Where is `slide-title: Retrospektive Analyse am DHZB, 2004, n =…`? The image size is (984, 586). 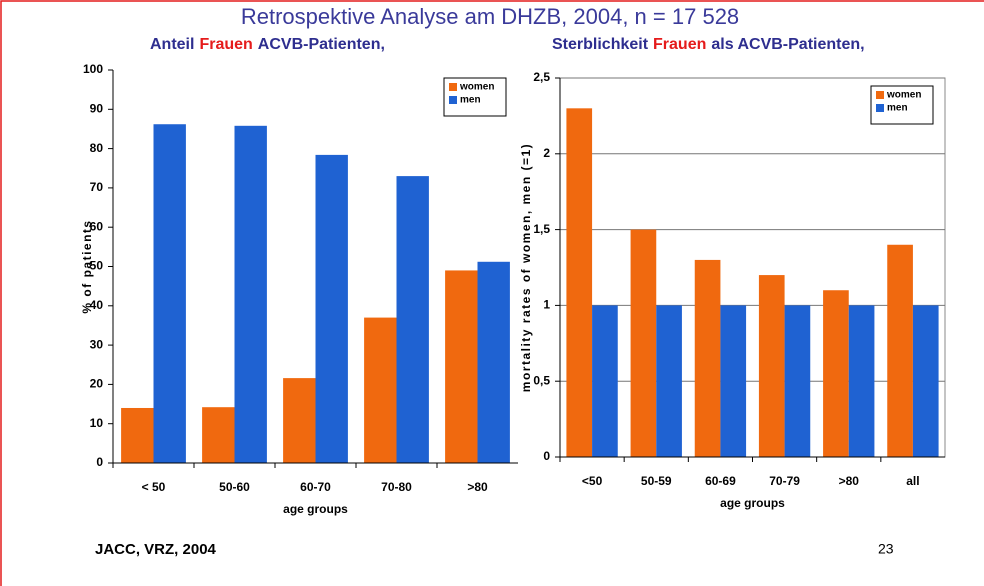
slide-title: Retrospektive Analyse am DHZB, 2004, n =… is located at coordinates (490, 16).